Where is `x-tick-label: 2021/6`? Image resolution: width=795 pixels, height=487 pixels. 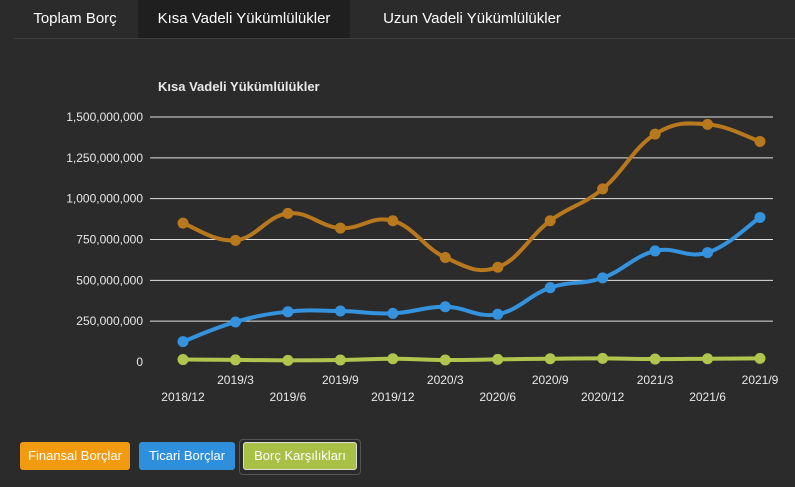
x-tick-label: 2021/6 is located at coordinates (707, 397).